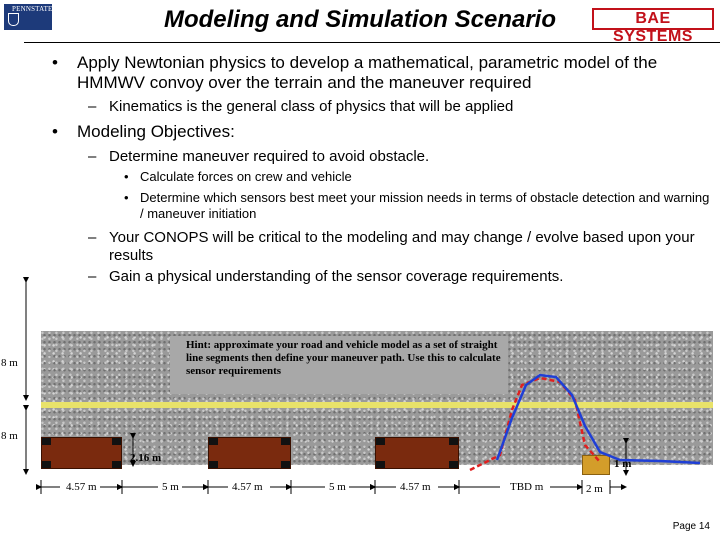 The width and height of the screenshot is (720, 540). What do you see at coordinates (32, 9) in the screenshot?
I see `pennstate-logo-text: PENNSTATE` at bounding box center [32, 9].